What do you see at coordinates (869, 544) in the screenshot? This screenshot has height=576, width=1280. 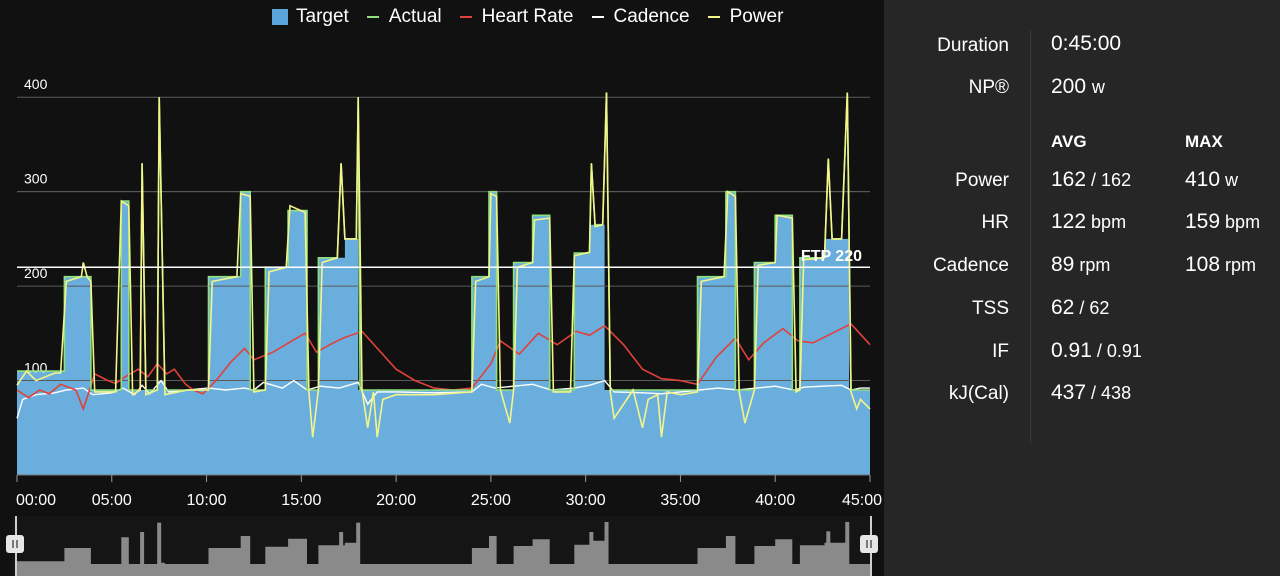 I see `range-handle-right` at bounding box center [869, 544].